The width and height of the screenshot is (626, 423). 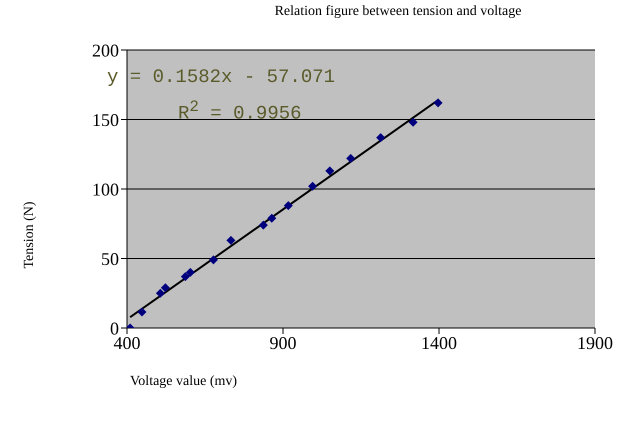 What do you see at coordinates (221, 77) in the screenshot?
I see `annotation: y = 0.1582x - 57.071` at bounding box center [221, 77].